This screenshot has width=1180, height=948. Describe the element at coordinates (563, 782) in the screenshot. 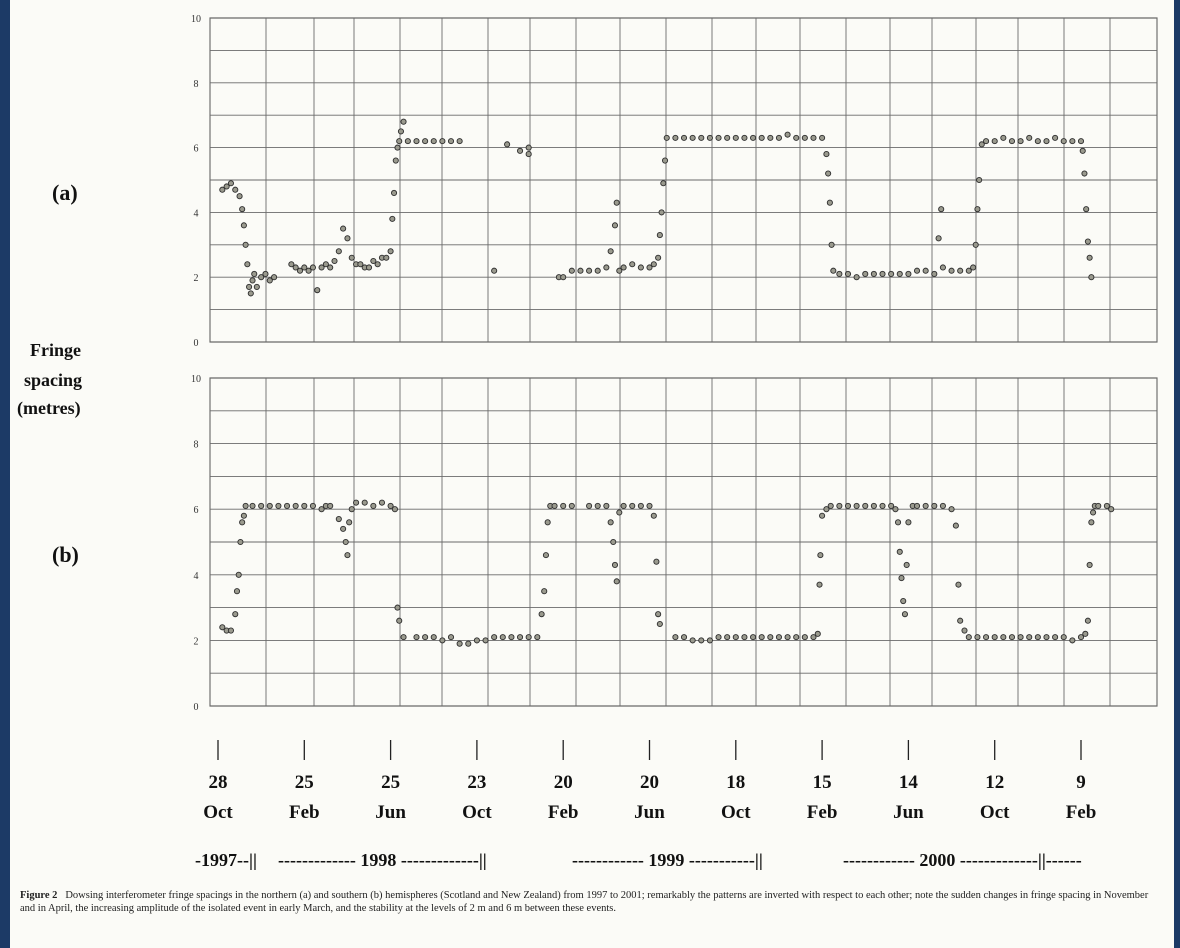

I see `date-tick-day: 20` at that location.